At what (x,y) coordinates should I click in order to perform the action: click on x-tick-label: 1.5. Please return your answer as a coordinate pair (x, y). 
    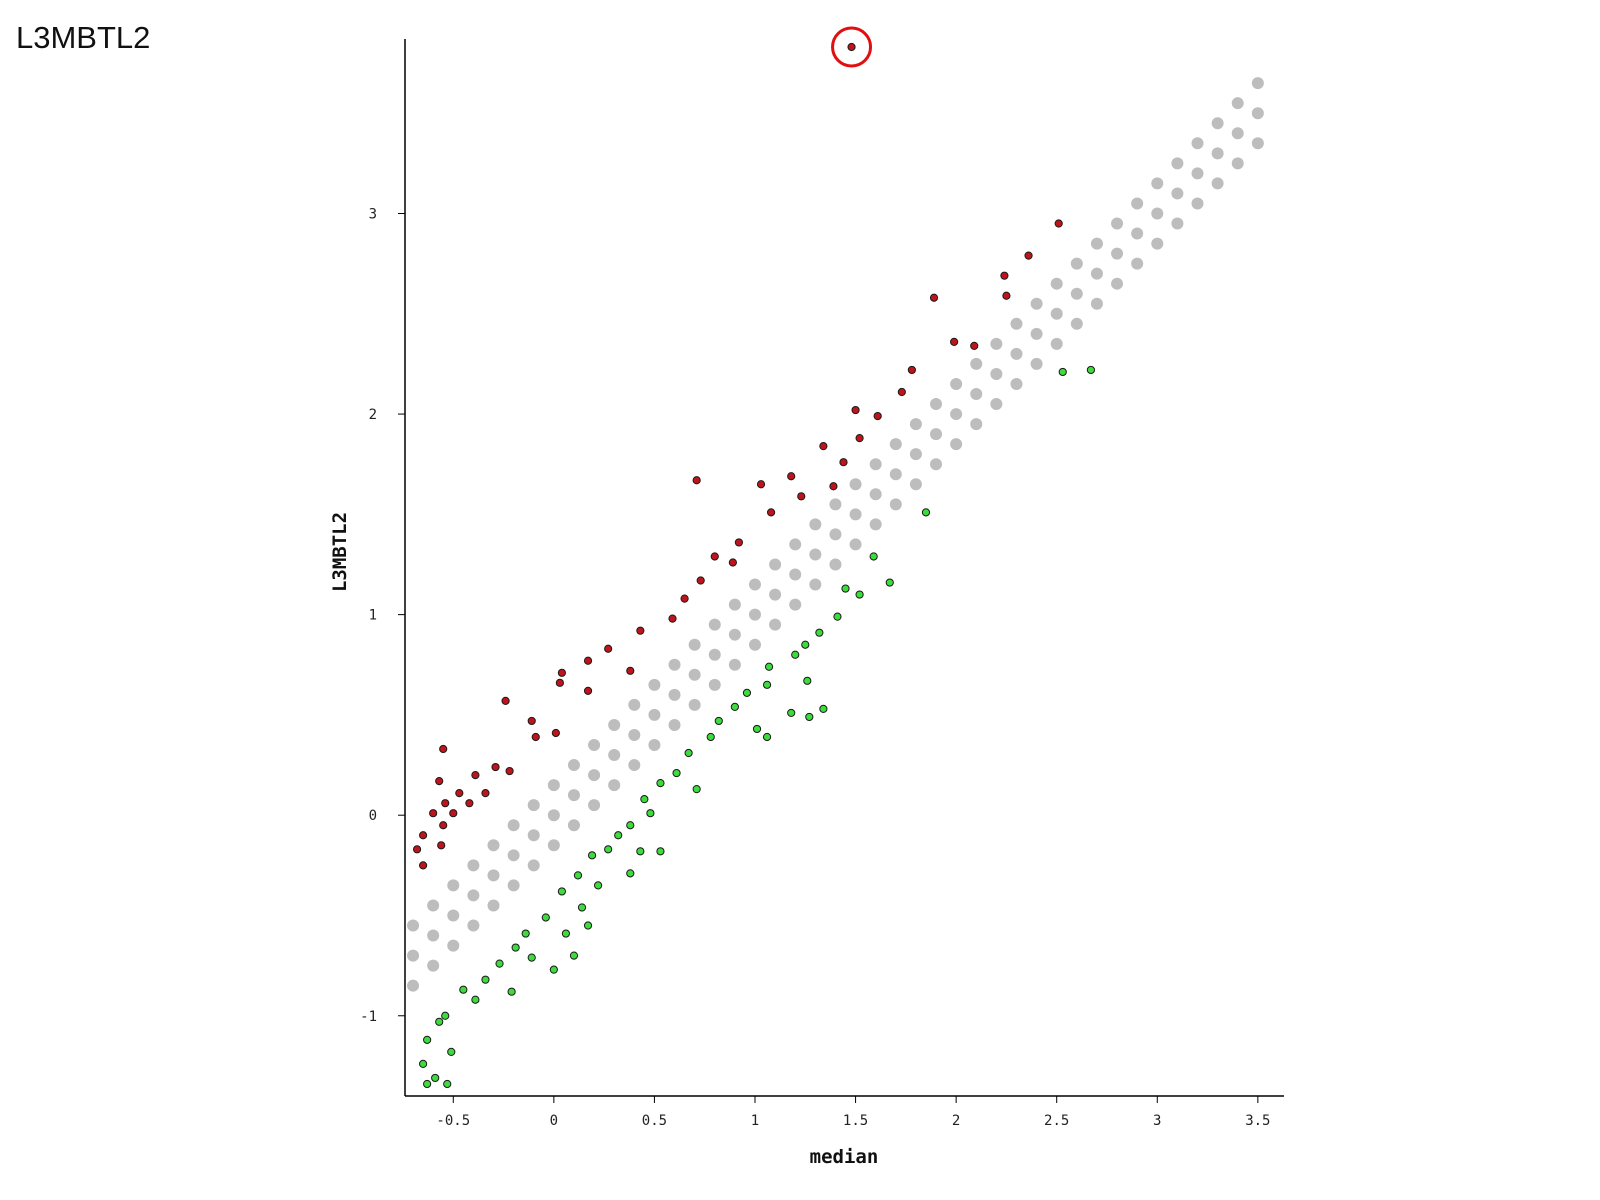
    Looking at the image, I should click on (855, 1121).